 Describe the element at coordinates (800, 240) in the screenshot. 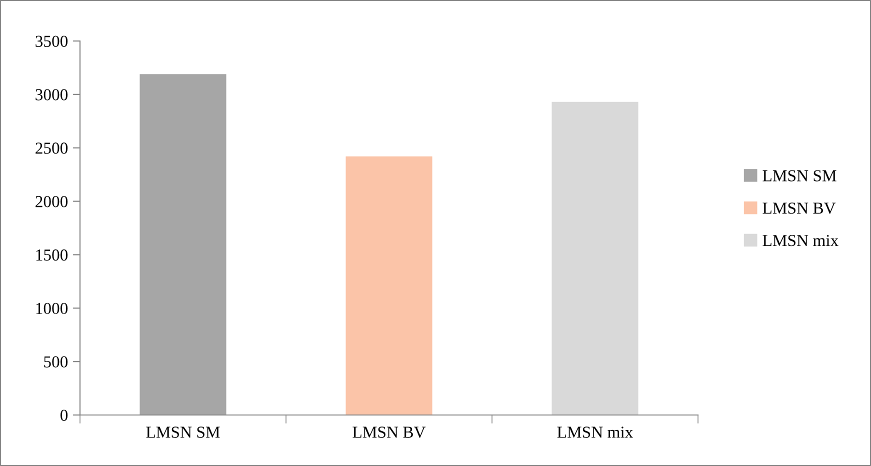

I see `legend-label: LMSN mix` at that location.